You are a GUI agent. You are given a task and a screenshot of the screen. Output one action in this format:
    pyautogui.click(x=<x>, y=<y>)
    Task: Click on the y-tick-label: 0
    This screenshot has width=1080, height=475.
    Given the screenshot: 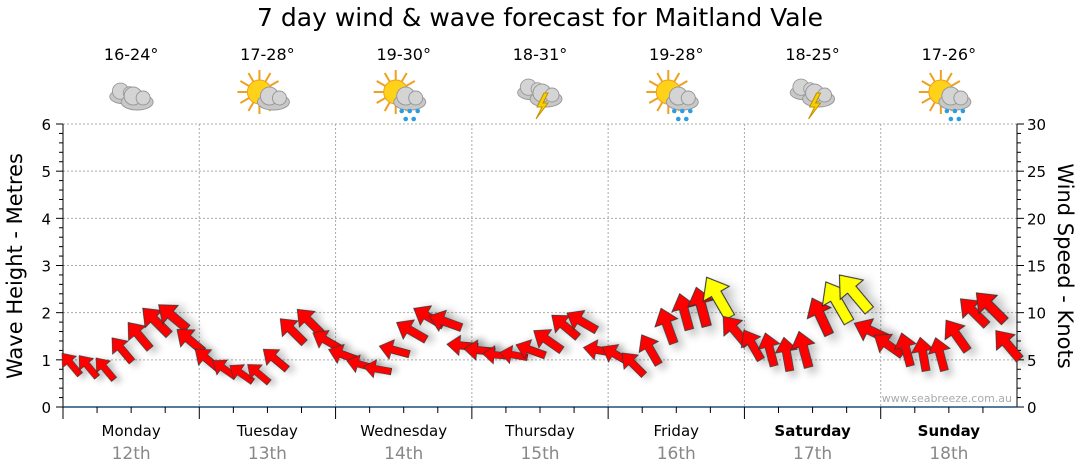 What is the action you would take?
    pyautogui.click(x=46, y=408)
    